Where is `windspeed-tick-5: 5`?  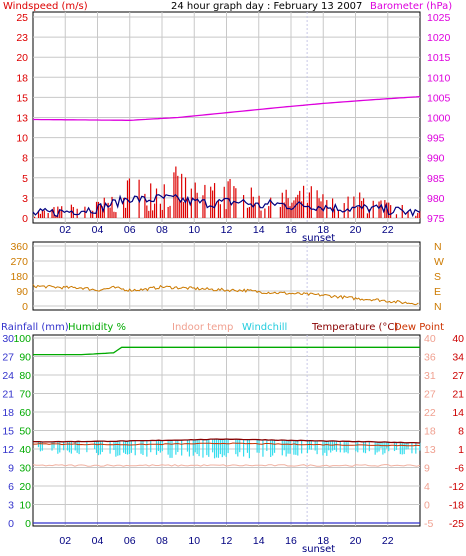
windspeed-tick-5: 5 is located at coordinates (25, 179).